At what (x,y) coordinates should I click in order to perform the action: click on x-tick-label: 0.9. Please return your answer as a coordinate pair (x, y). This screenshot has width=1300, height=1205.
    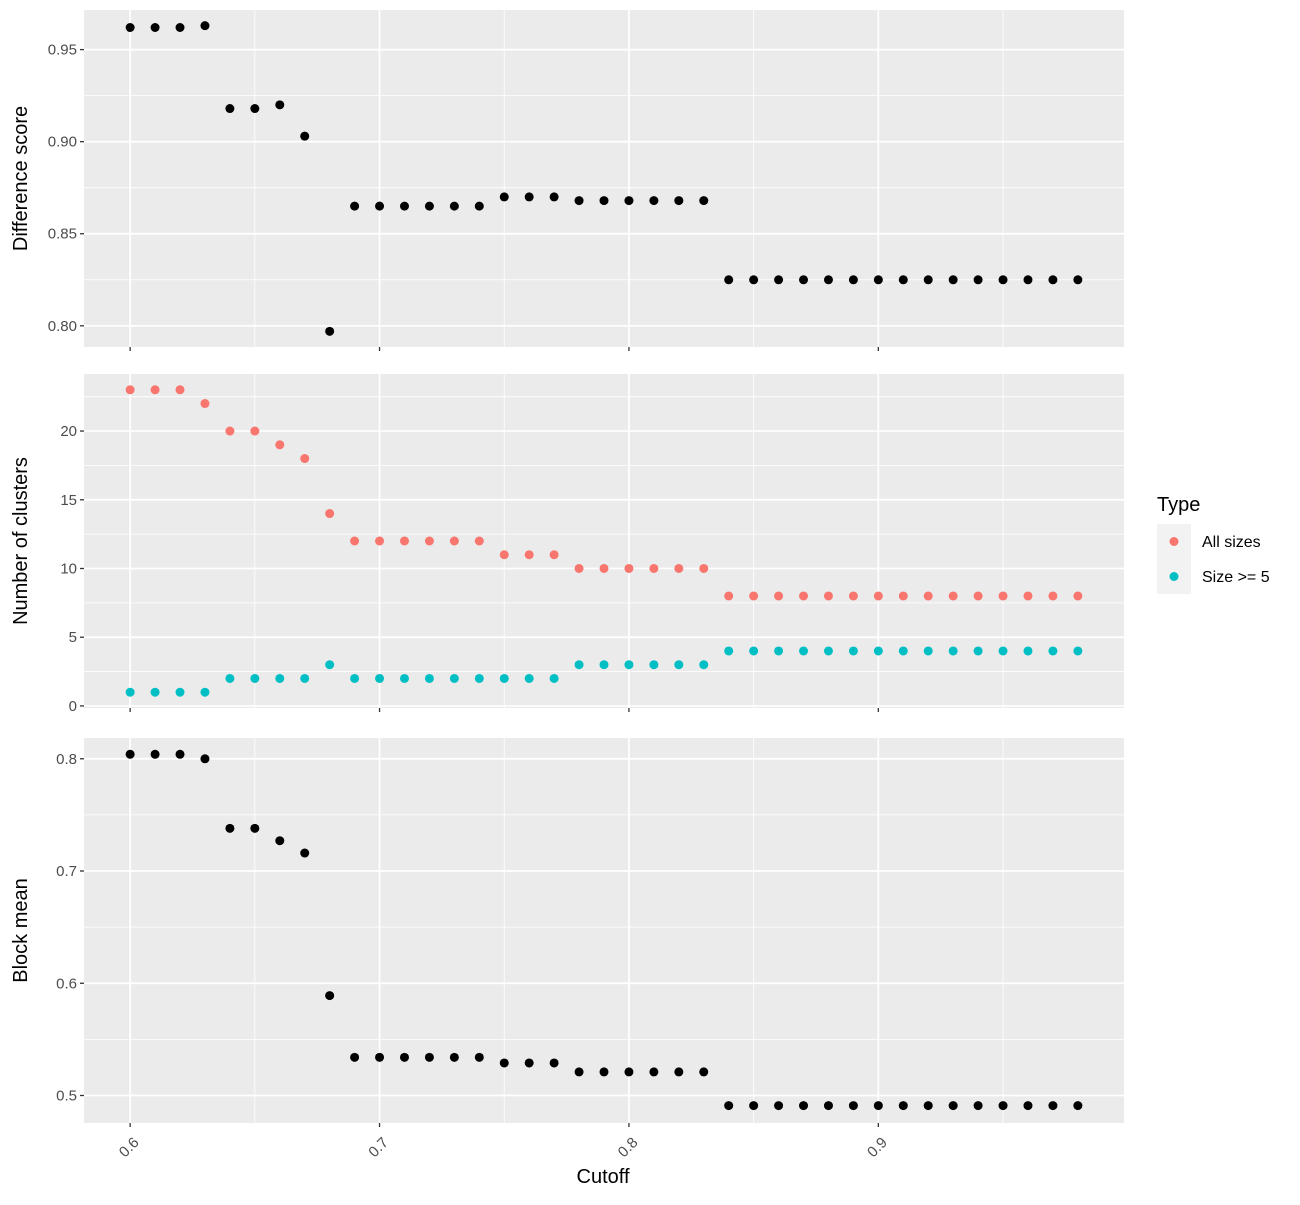
    Looking at the image, I should click on (877, 1147).